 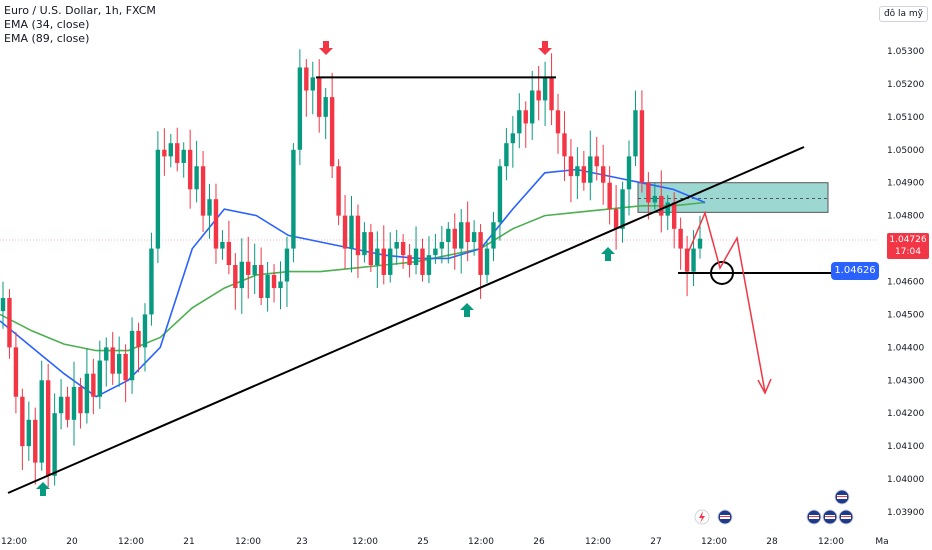 I want to click on legend-ema89: EMA (89, close), so click(x=47, y=38).